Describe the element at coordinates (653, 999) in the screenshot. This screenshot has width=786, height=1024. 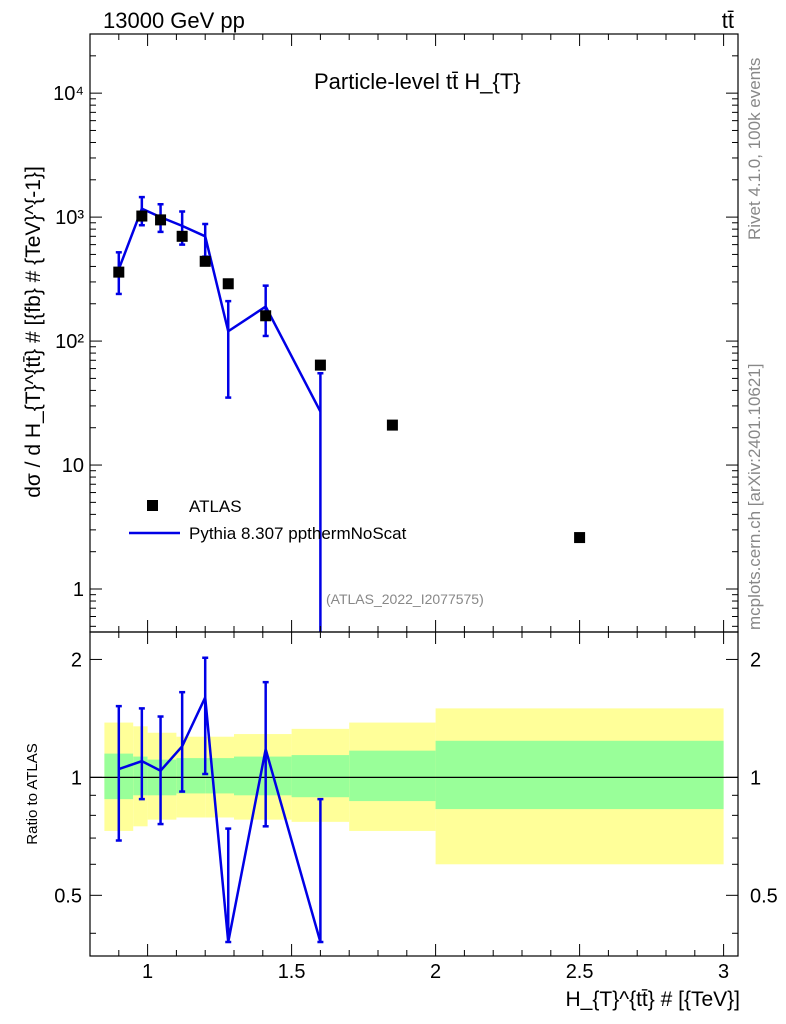
I see `x-axis-label: H_{T}^{tt̄} # [{TeV}]` at that location.